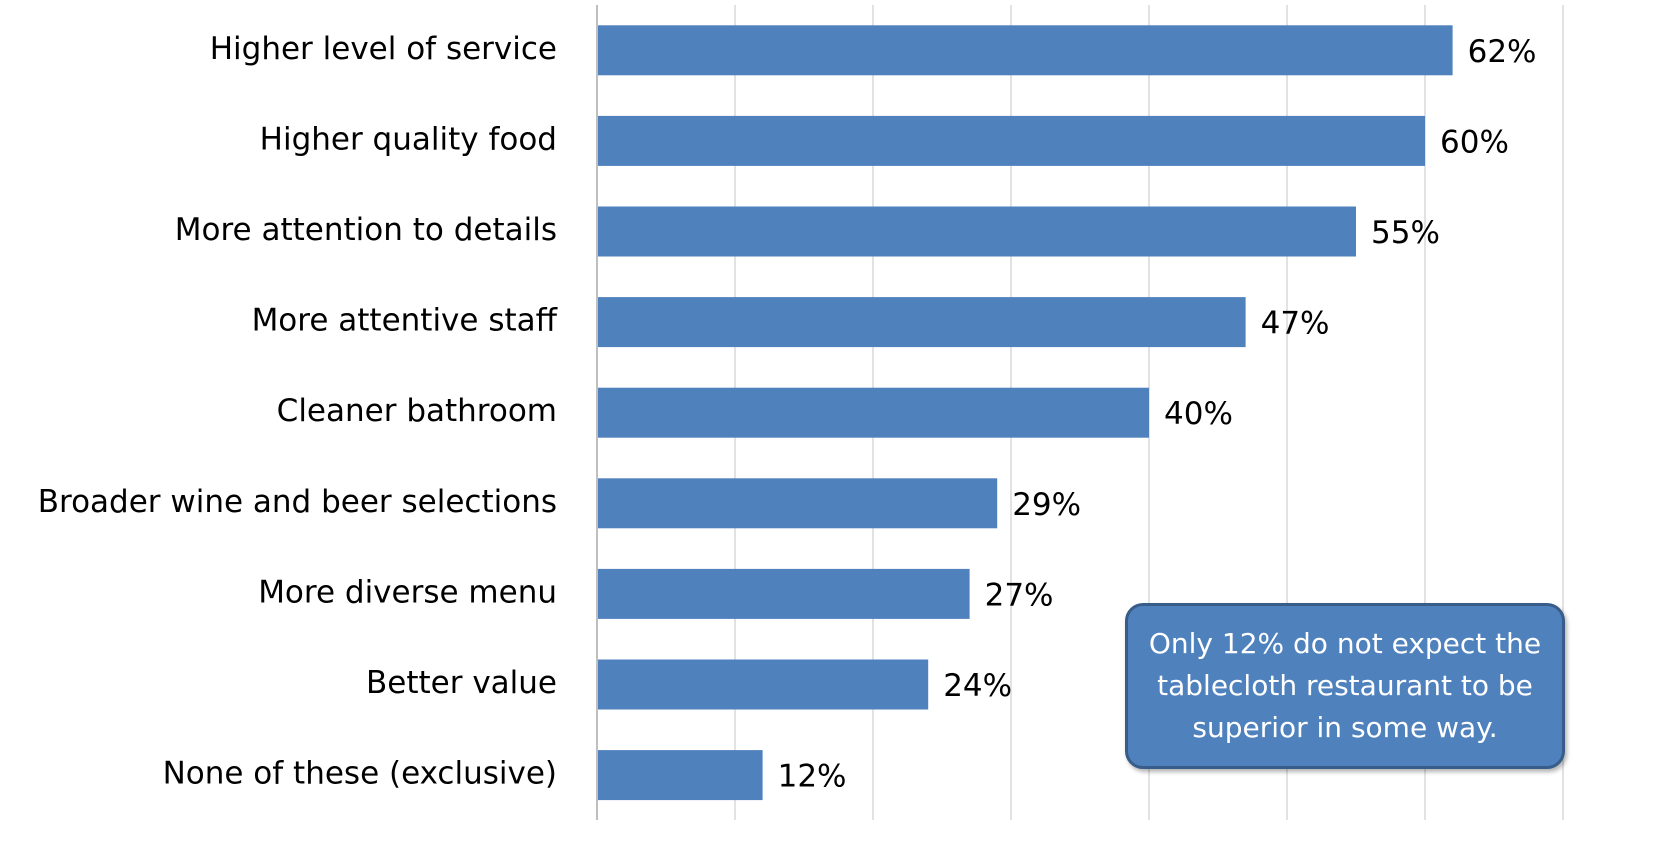  I want to click on data-label: 47%, so click(1295, 324).